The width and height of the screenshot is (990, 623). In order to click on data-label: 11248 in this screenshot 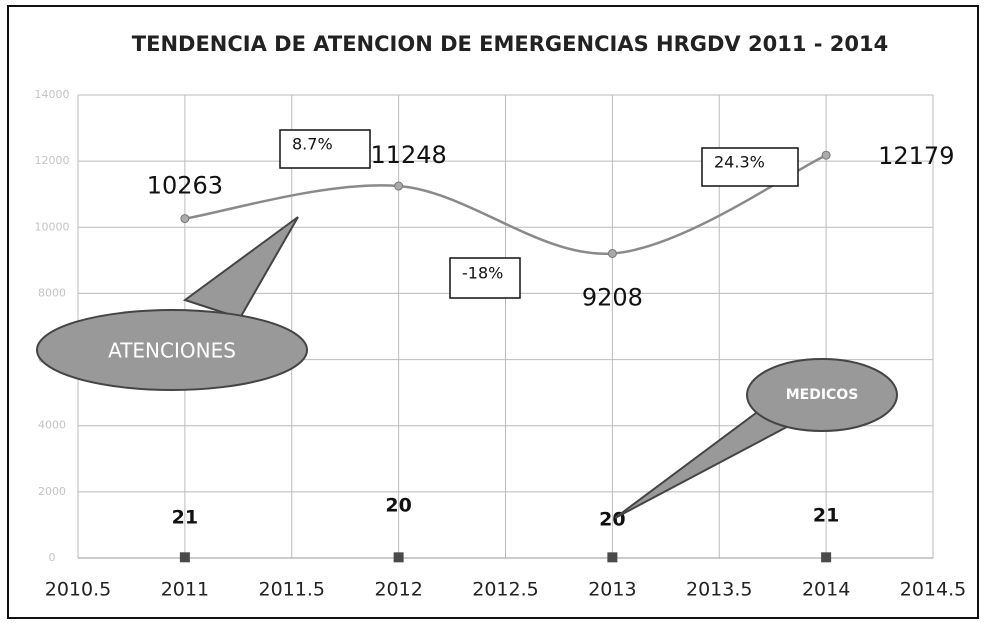, I will do `click(408, 155)`.